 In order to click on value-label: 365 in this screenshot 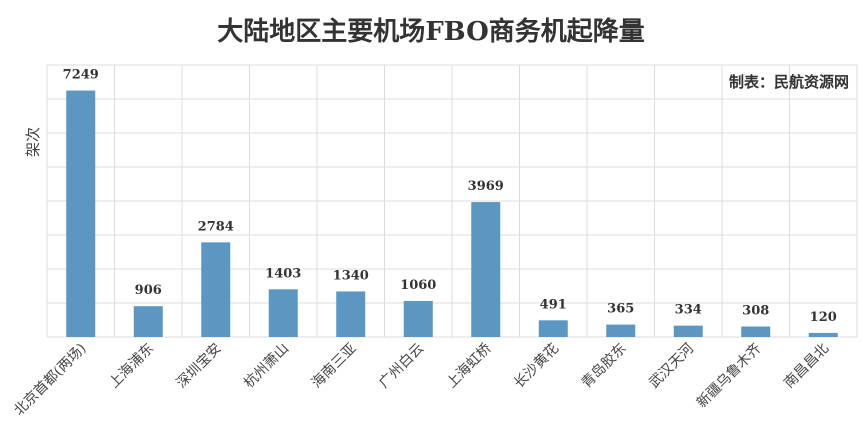, I will do `click(620, 309)`.